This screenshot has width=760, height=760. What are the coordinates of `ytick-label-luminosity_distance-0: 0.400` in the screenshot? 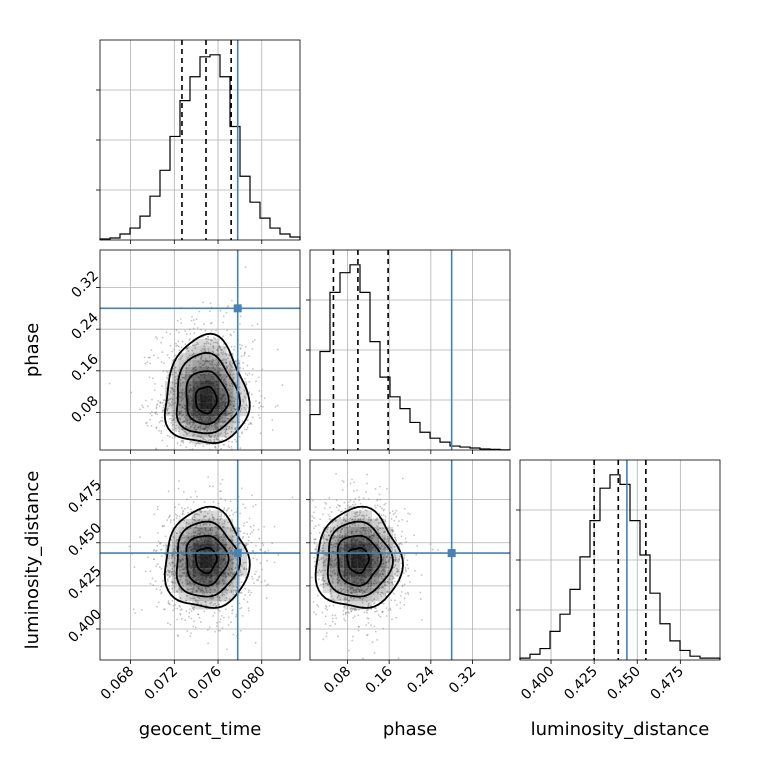 It's located at (85, 626).